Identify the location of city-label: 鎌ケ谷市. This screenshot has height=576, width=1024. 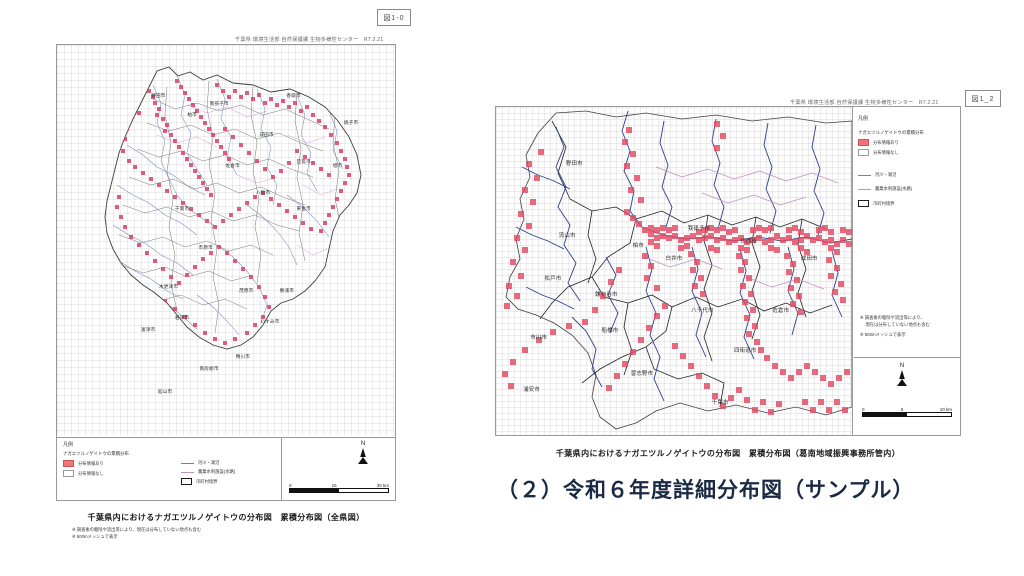
(606, 294).